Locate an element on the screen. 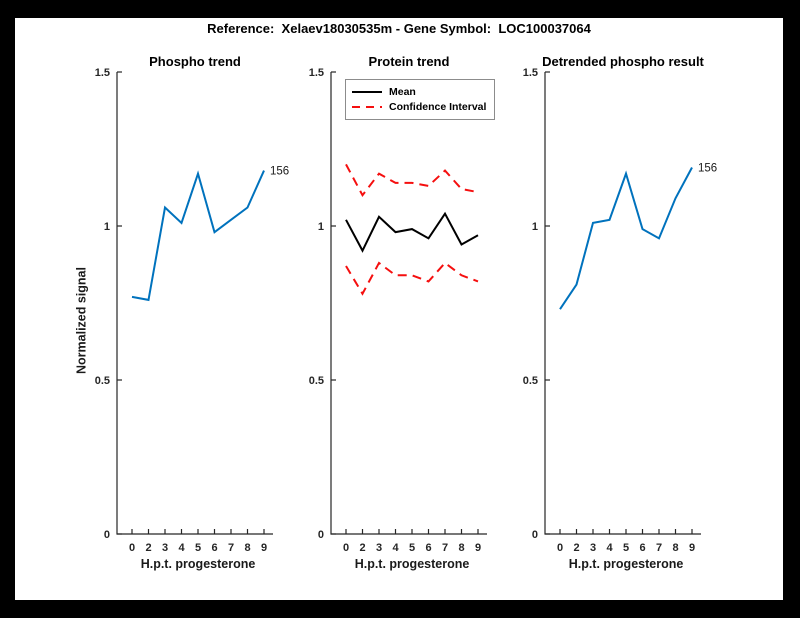  subplot-title-protein-trend: Protein trend is located at coordinates (409, 61).